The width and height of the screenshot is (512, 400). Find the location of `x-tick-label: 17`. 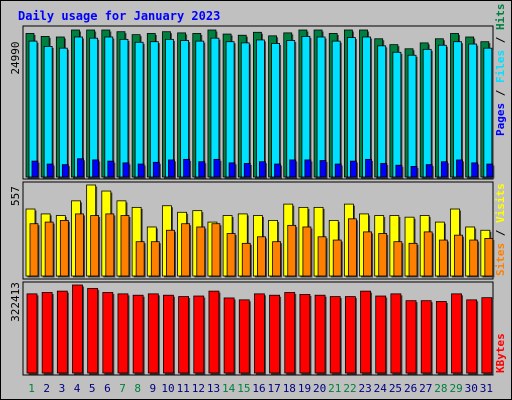

x-tick-label: 17 is located at coordinates (274, 388).